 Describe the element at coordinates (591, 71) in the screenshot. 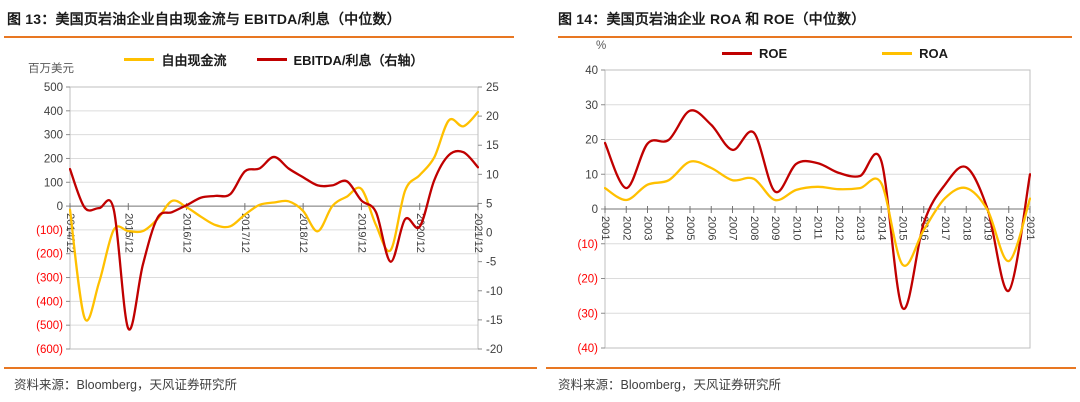

I see `y-tick-label: 40` at that location.